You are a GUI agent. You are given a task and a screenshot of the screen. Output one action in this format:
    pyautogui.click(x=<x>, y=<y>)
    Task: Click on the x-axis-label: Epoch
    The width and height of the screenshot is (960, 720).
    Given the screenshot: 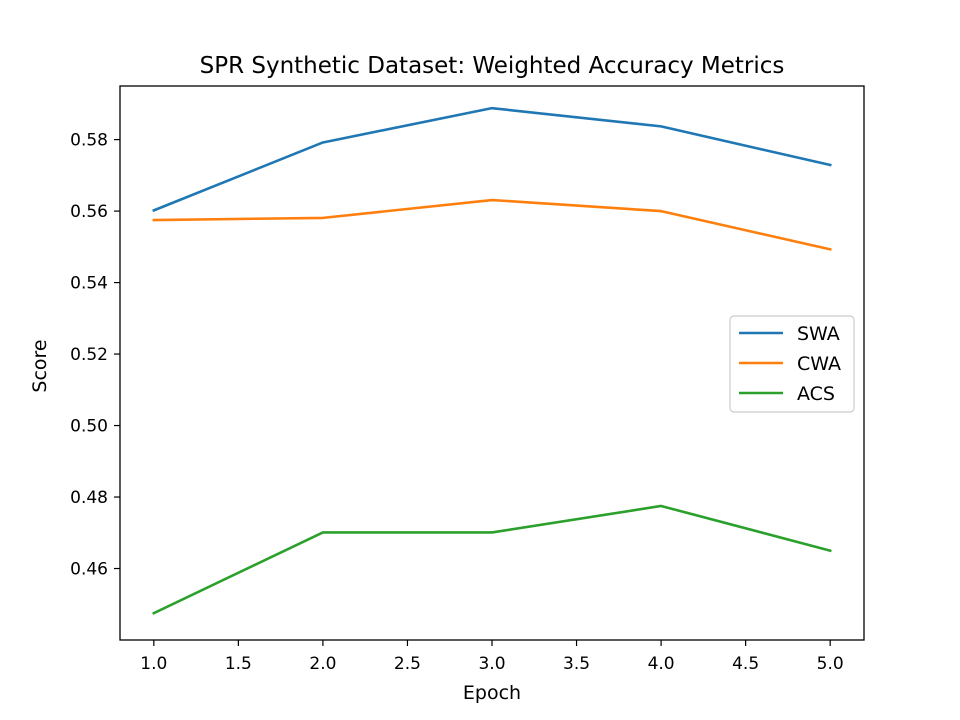 What is the action you would take?
    pyautogui.click(x=492, y=693)
    